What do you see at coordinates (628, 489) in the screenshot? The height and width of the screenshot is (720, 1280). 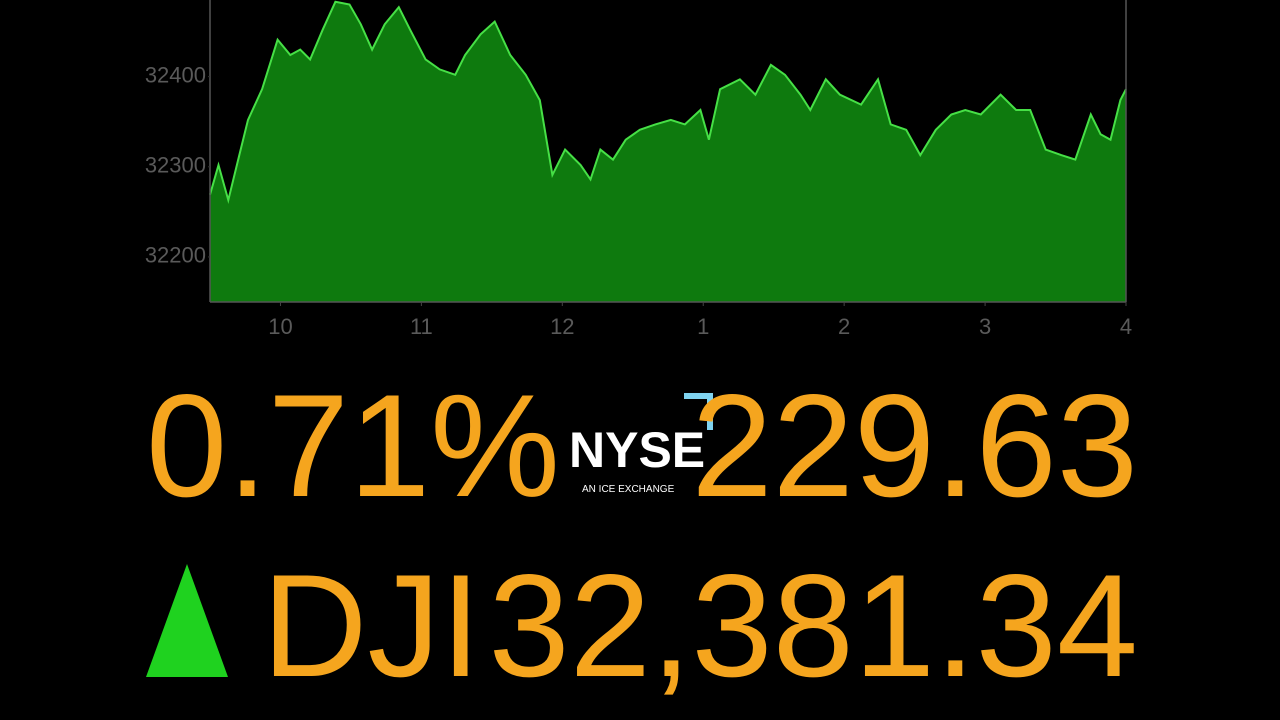 I see `exchange-tagline: AN ICE EXCHANGE` at bounding box center [628, 489].